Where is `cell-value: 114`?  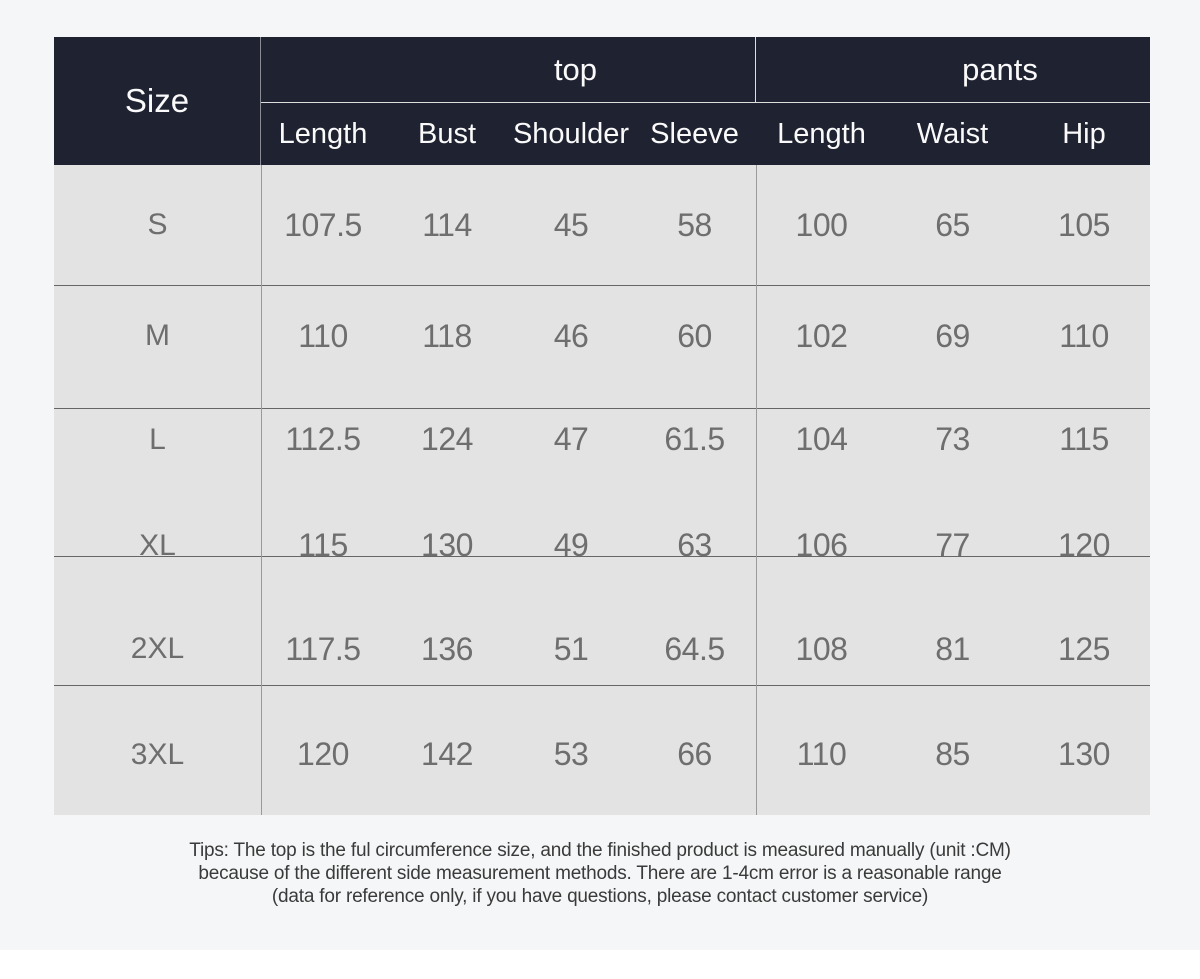 cell-value: 114 is located at coordinates (447, 224).